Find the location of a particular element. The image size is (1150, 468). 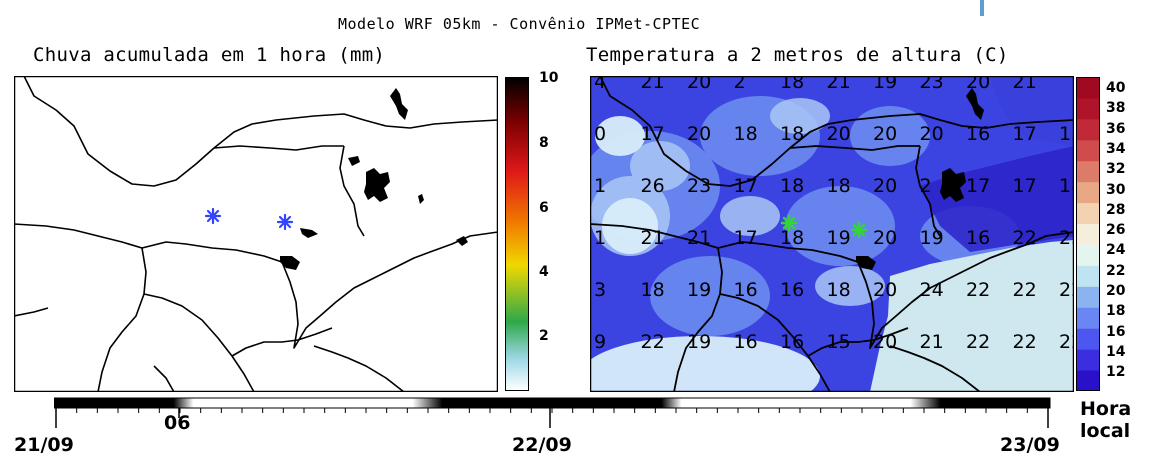

temperature-tick: 38 is located at coordinates (1116, 108).